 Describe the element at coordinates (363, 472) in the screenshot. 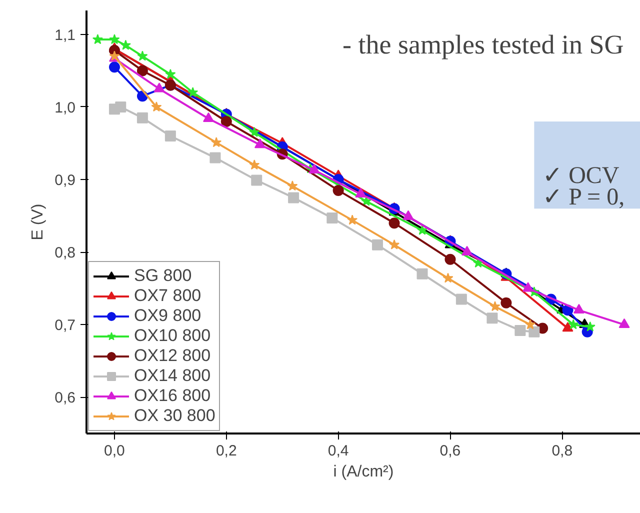

I see `x-axis-title: i (A/cm²)` at that location.